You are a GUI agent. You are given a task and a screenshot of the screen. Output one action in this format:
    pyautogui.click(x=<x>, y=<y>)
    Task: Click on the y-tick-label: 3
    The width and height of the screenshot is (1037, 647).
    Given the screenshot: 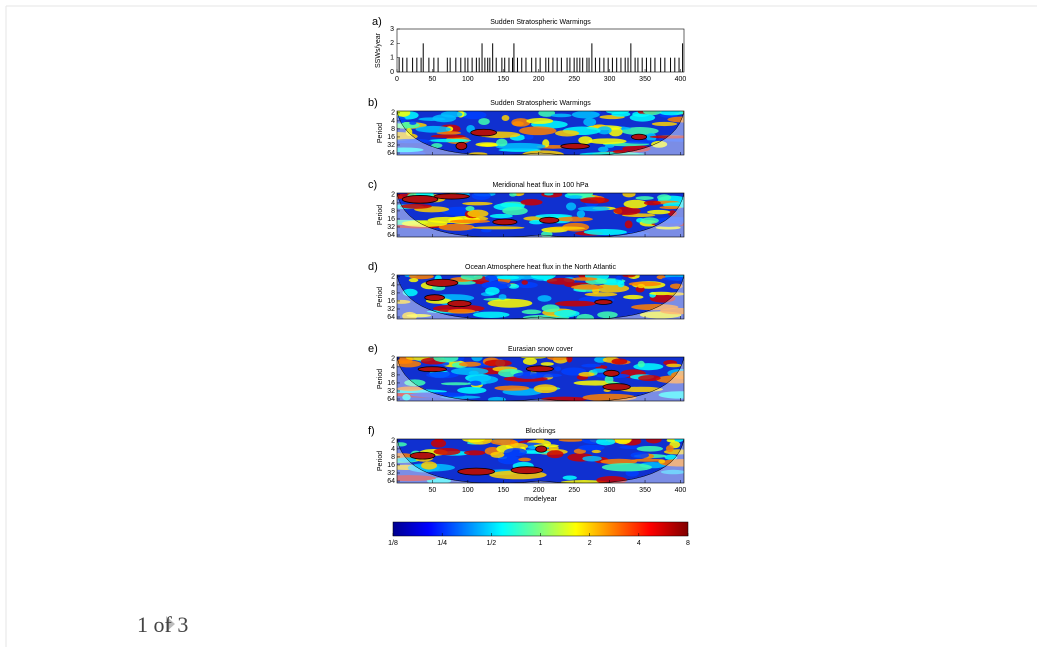 What is the action you would take?
    pyautogui.click(x=392, y=29)
    